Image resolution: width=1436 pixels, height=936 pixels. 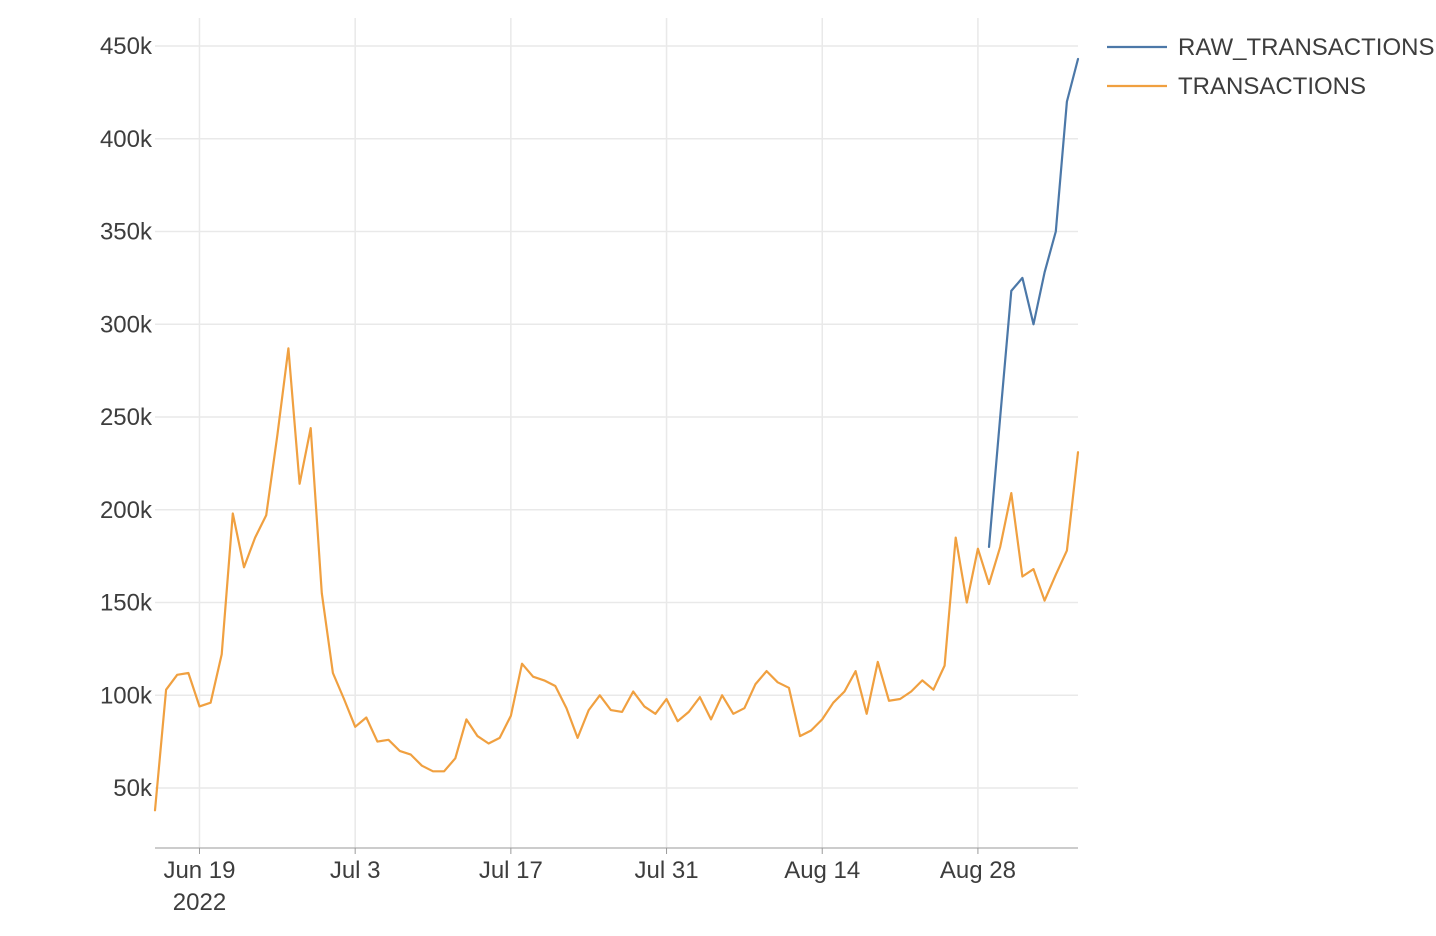 What do you see at coordinates (126, 695) in the screenshot?
I see `y-tick-label: 100k` at bounding box center [126, 695].